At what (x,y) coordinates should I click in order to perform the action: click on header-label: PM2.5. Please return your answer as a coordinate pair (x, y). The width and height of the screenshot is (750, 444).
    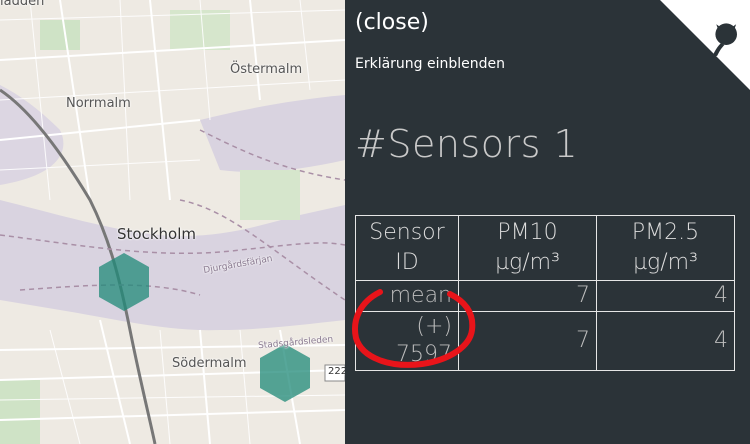
    Looking at the image, I should click on (665, 232).